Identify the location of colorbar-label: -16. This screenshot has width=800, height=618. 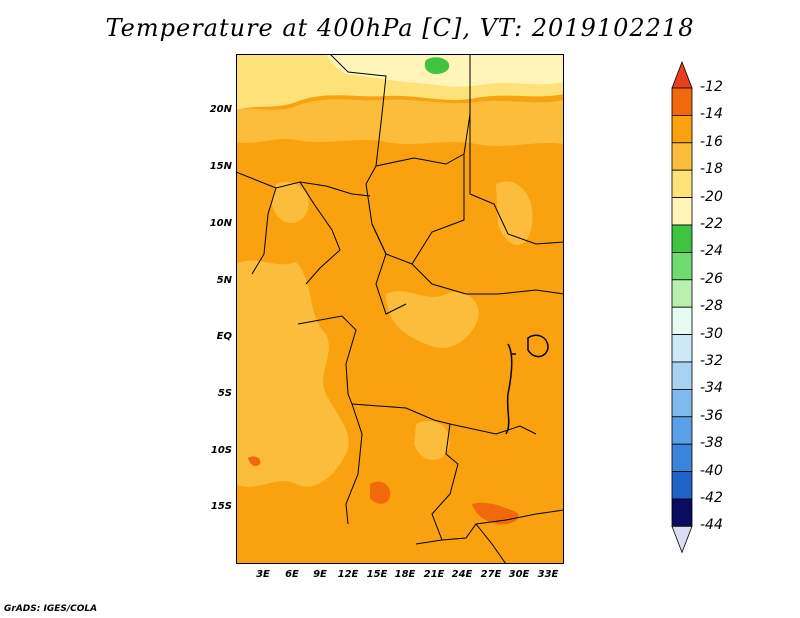
(711, 141).